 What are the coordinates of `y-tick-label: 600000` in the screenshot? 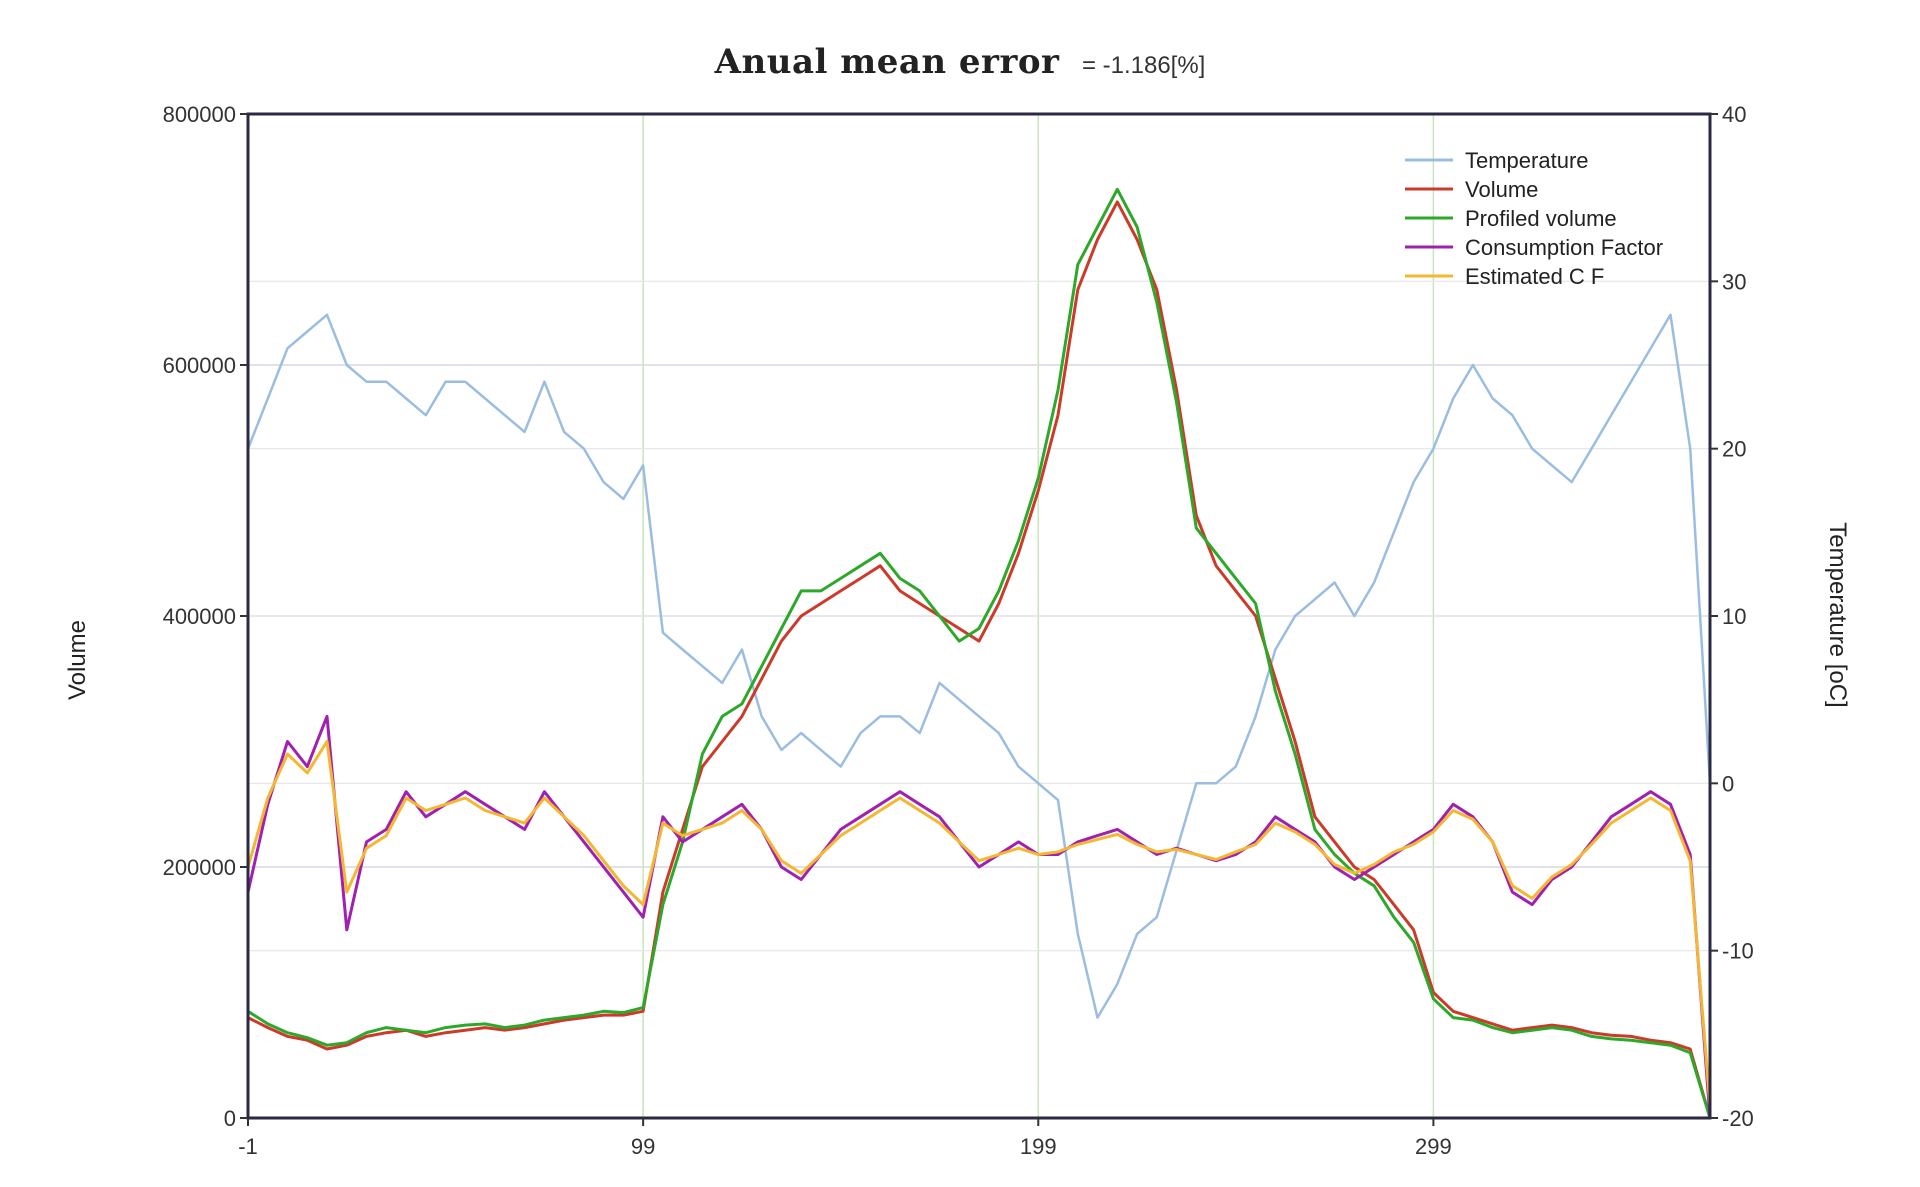 It's located at (199, 365).